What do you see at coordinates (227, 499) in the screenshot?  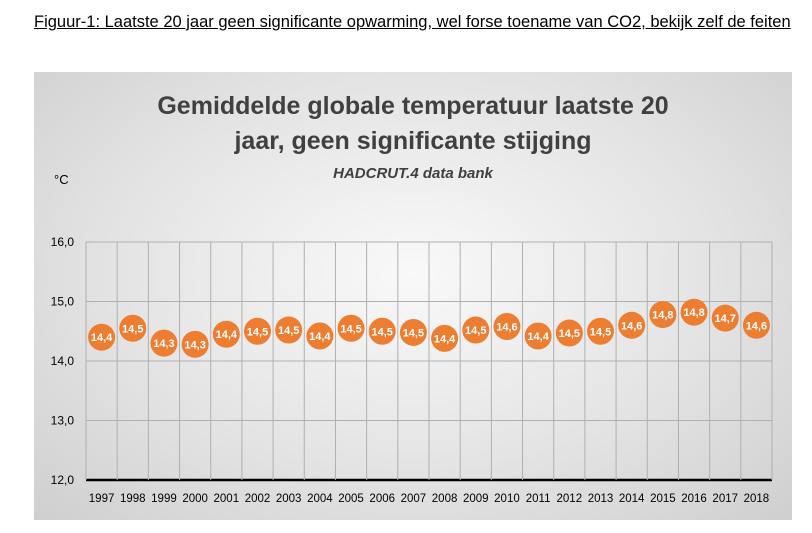 I see `x-tick-label: 2001` at bounding box center [227, 499].